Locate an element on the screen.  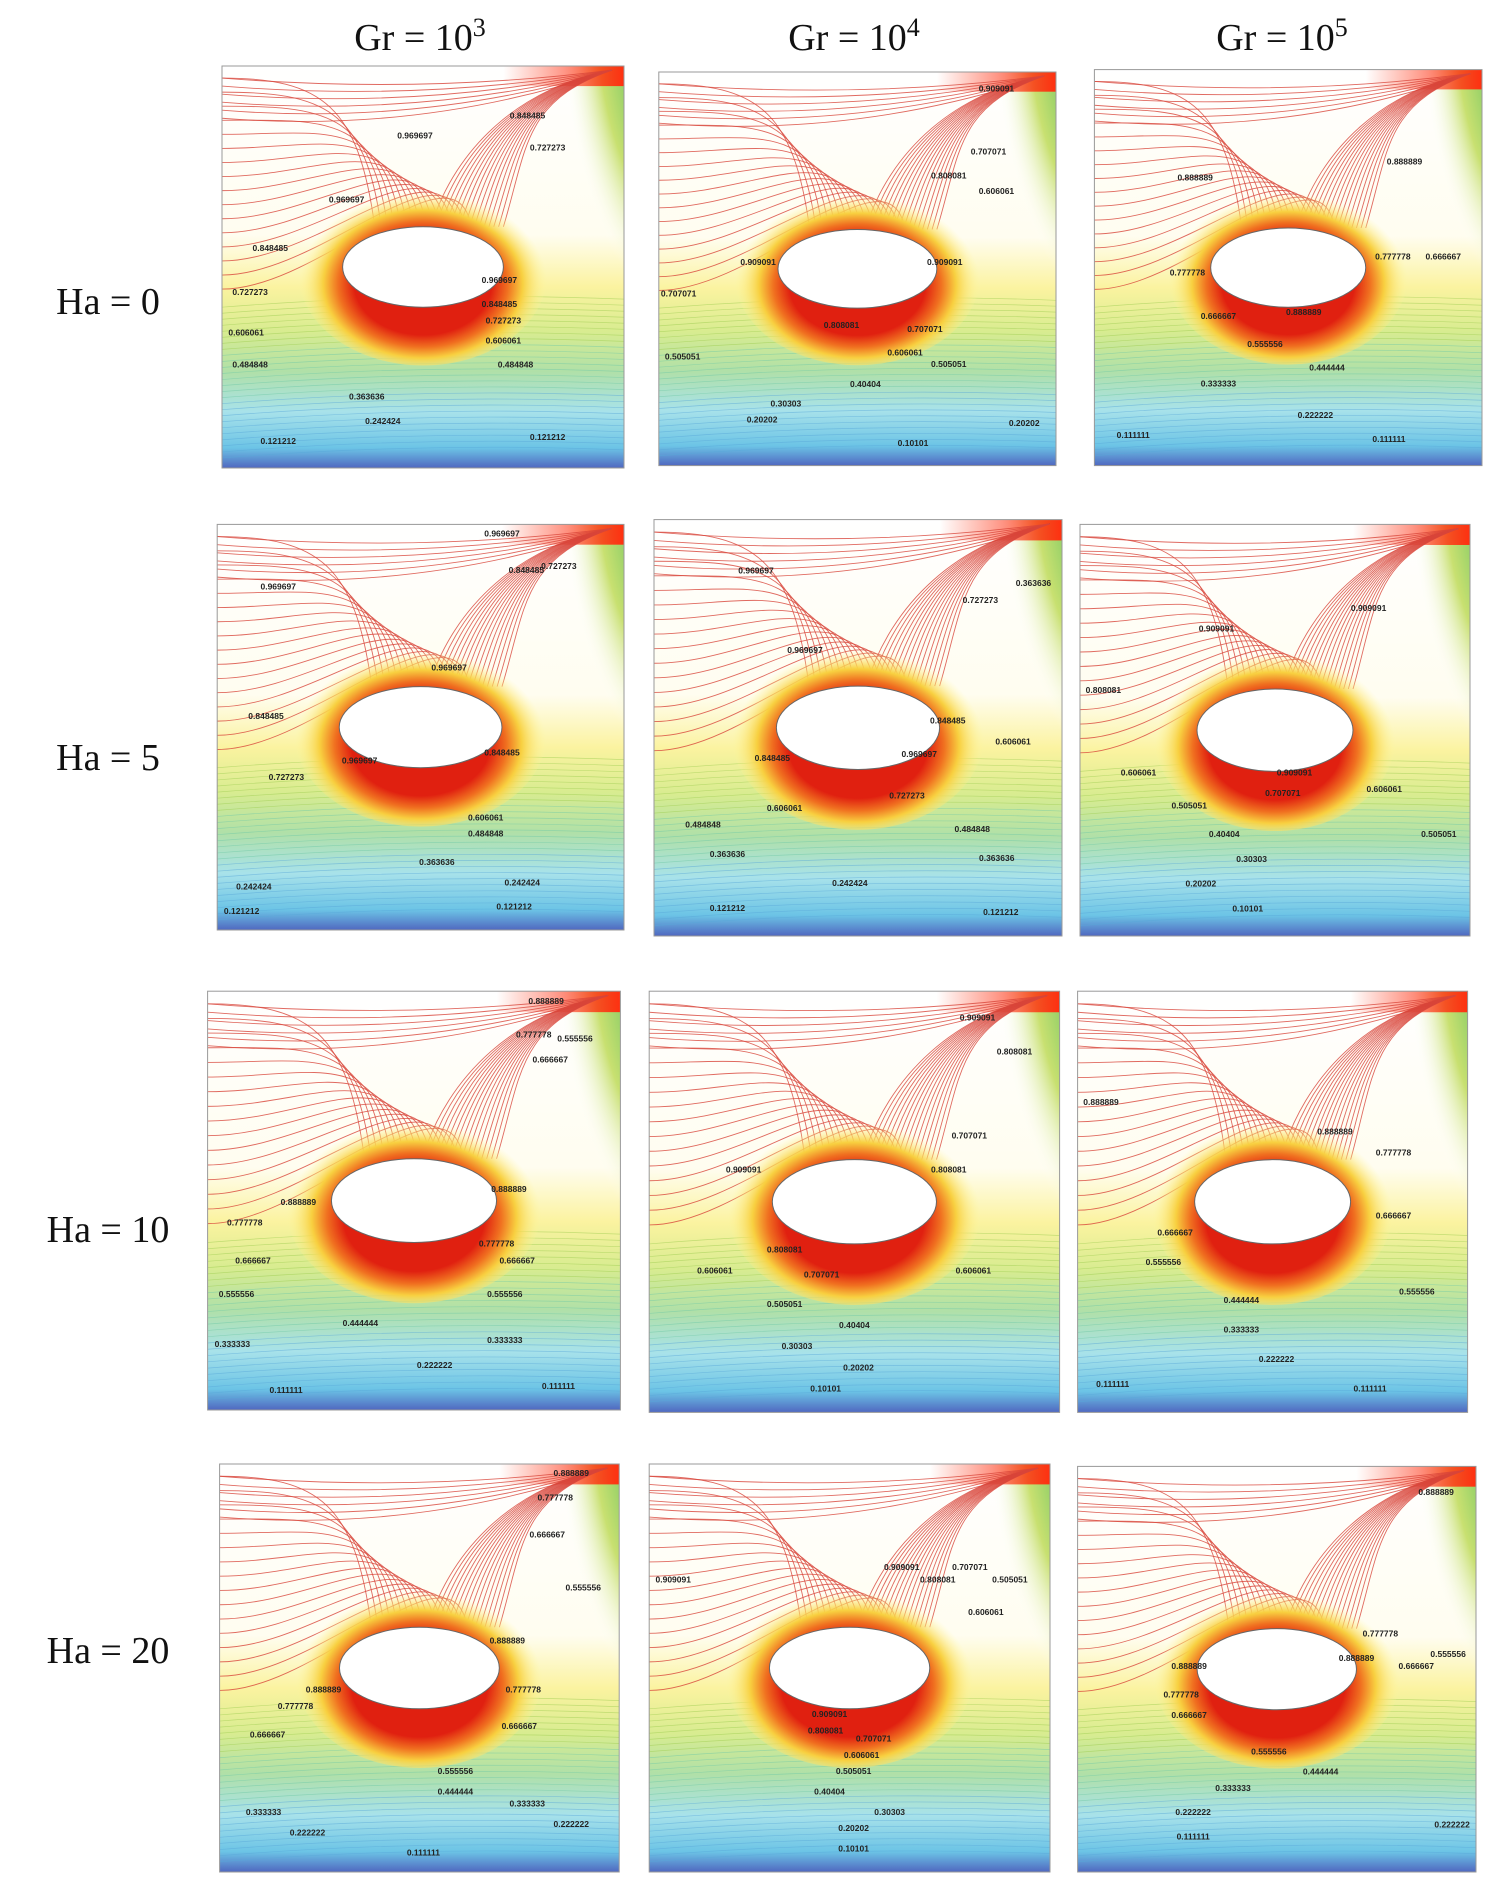
panel-frame is located at coordinates (1275, 730).